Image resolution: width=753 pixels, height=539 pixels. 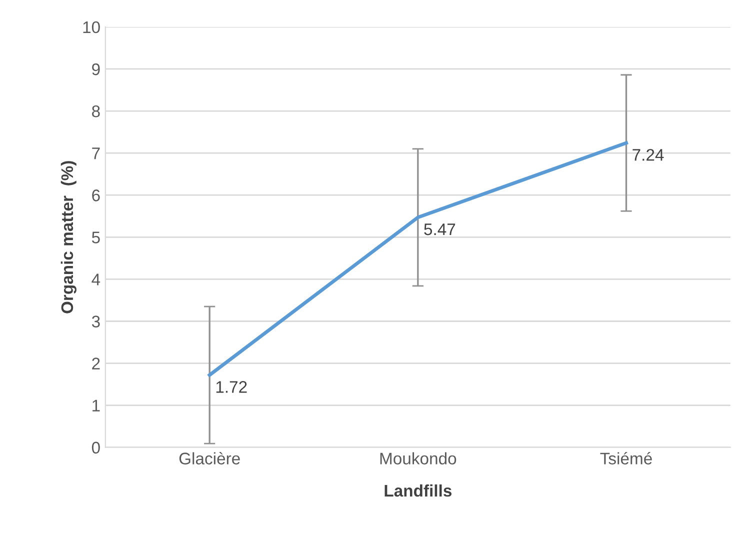 I want to click on y-tick-label: 4, so click(x=96, y=280).